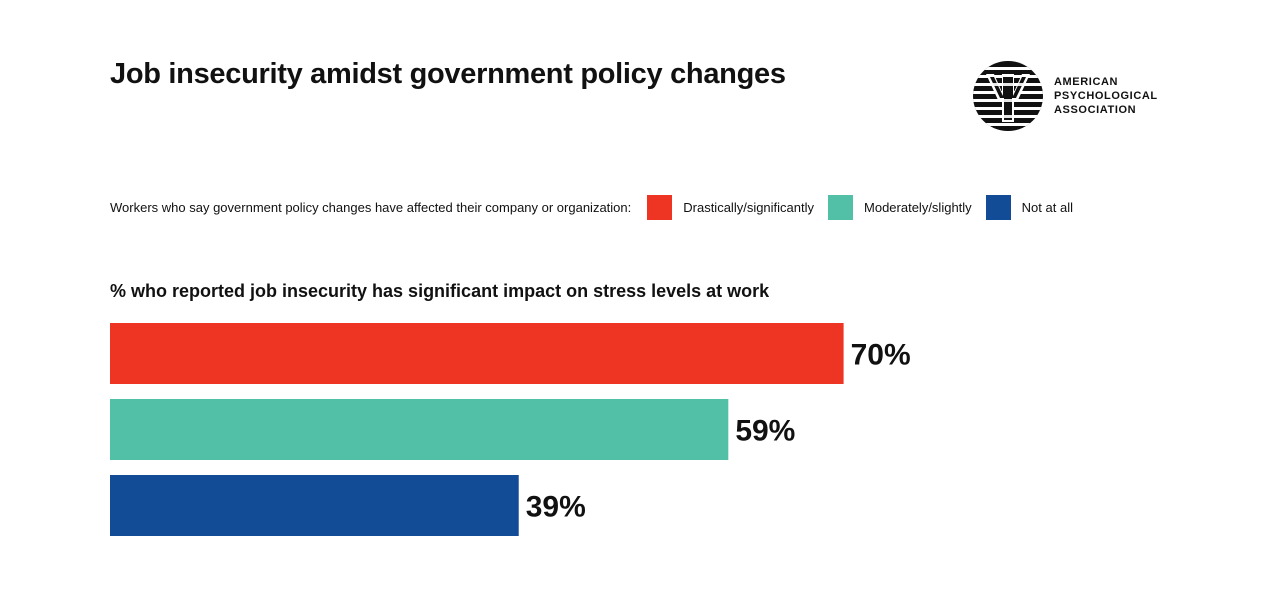 Image resolution: width=1279 pixels, height=606 pixels. I want to click on legend-label: Drastically/significantly, so click(749, 207).